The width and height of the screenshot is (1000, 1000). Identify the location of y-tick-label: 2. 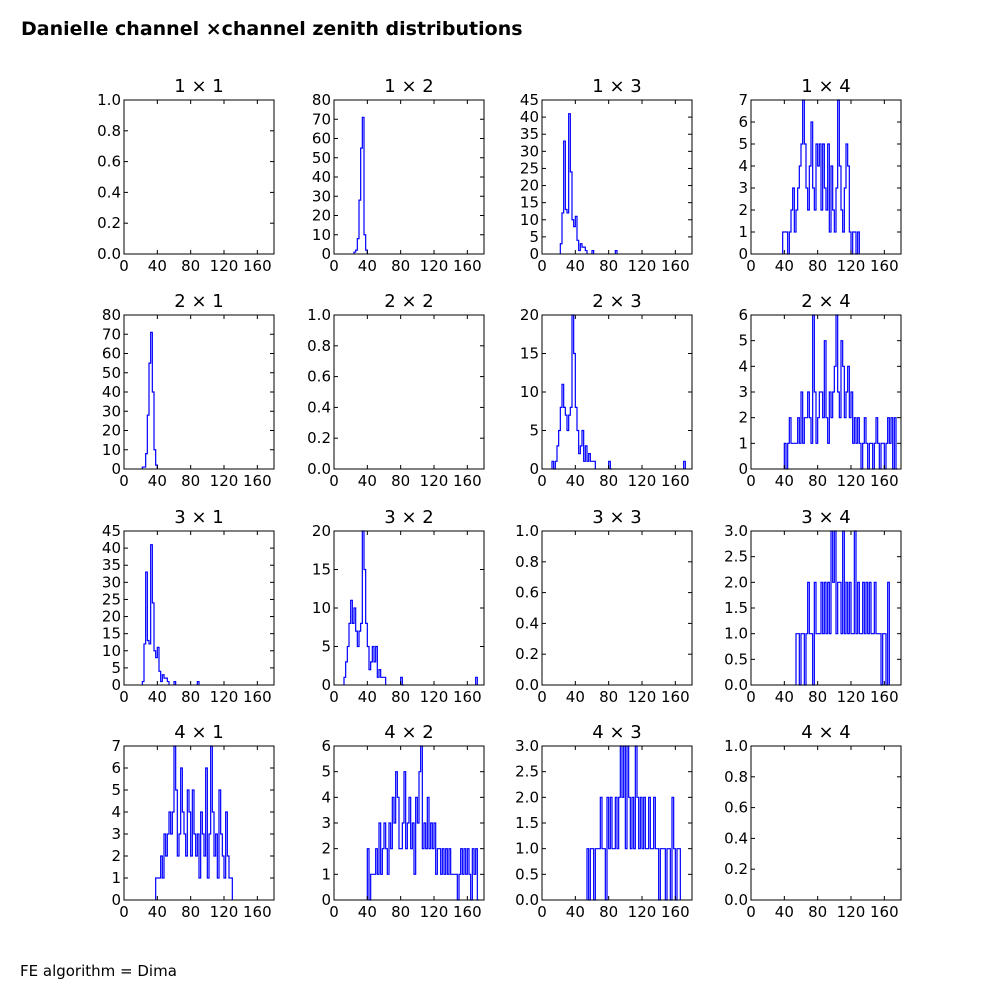
(743, 418).